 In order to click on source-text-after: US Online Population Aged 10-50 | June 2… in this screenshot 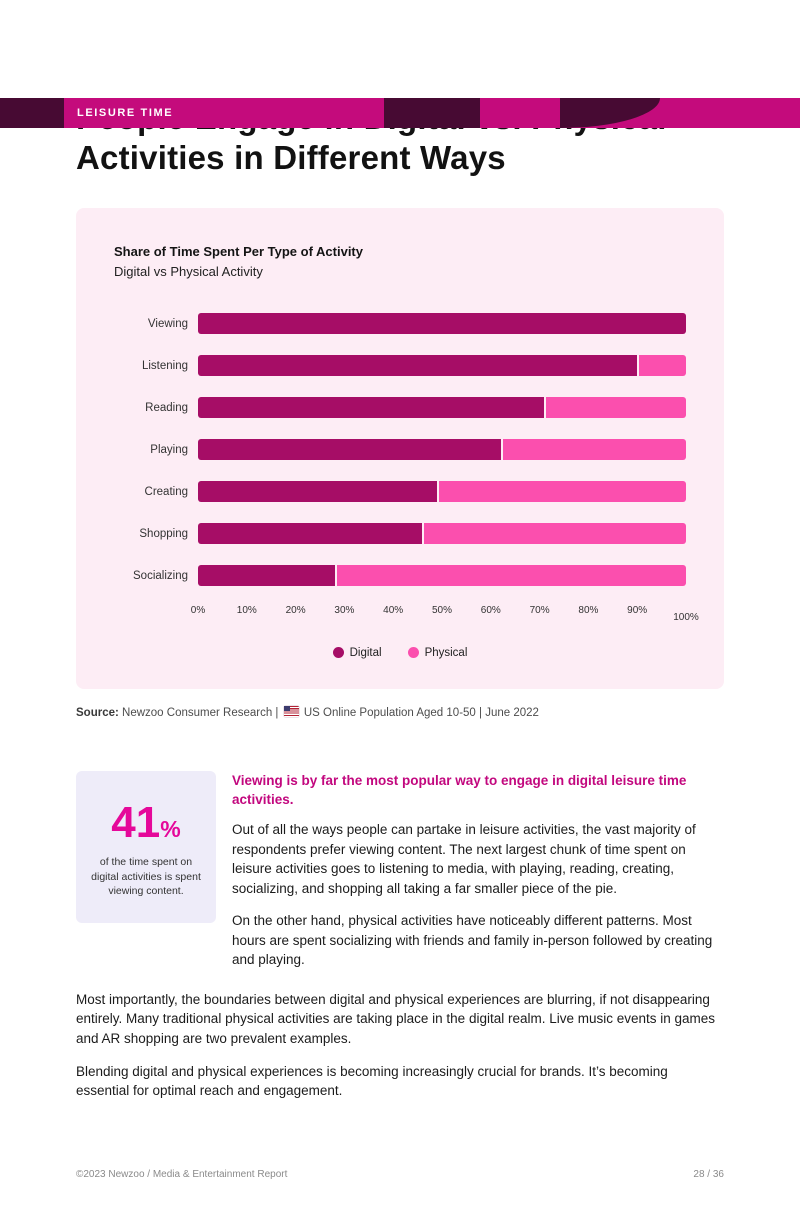, I will do `click(421, 712)`.